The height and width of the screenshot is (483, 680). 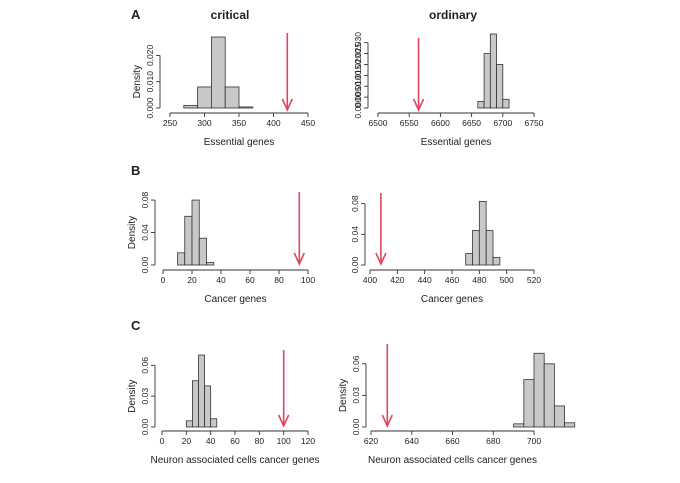 I want to click on x-tick-label: 6750, so click(x=534, y=123).